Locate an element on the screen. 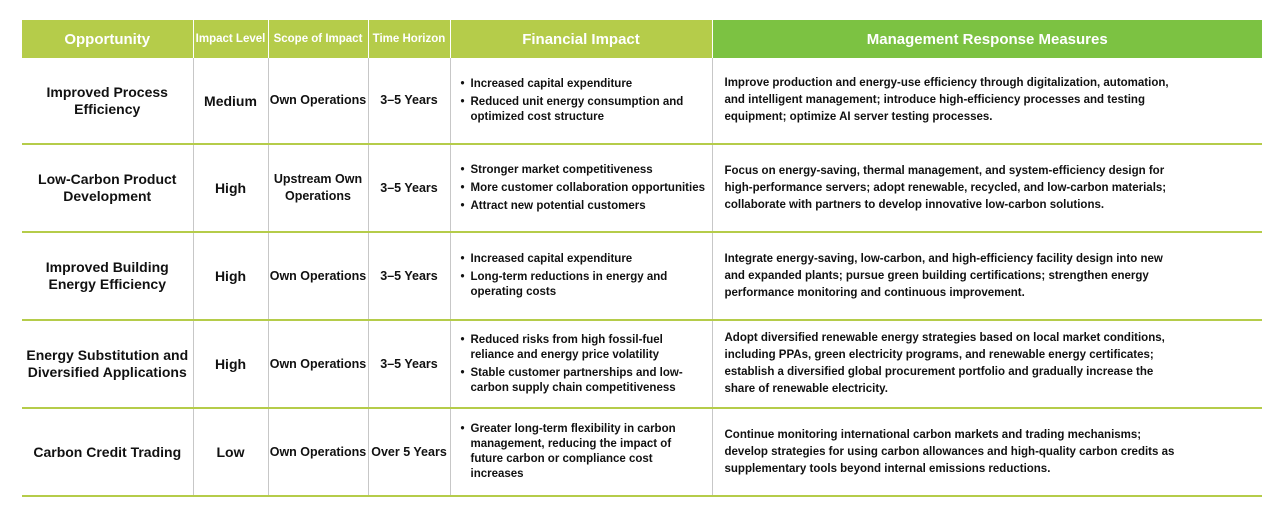 The height and width of the screenshot is (523, 1280). opportunity-cell: Low-Carbon Product Development is located at coordinates (108, 188).